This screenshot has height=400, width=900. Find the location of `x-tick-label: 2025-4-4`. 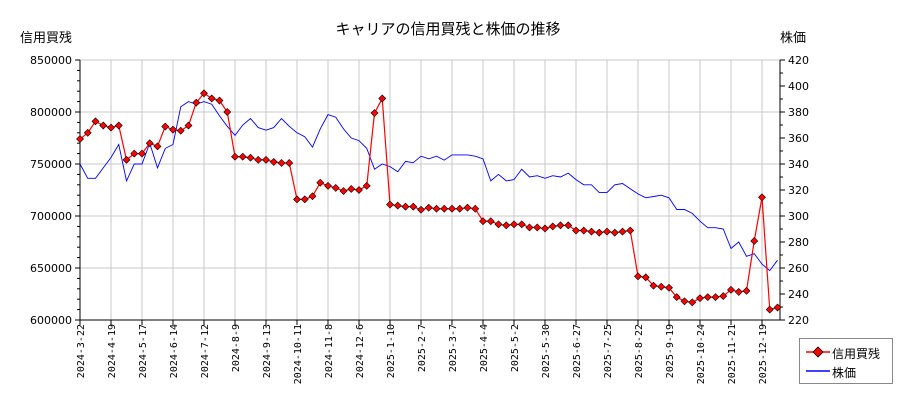

x-tick-label: 2025-4-4 is located at coordinates (484, 348).